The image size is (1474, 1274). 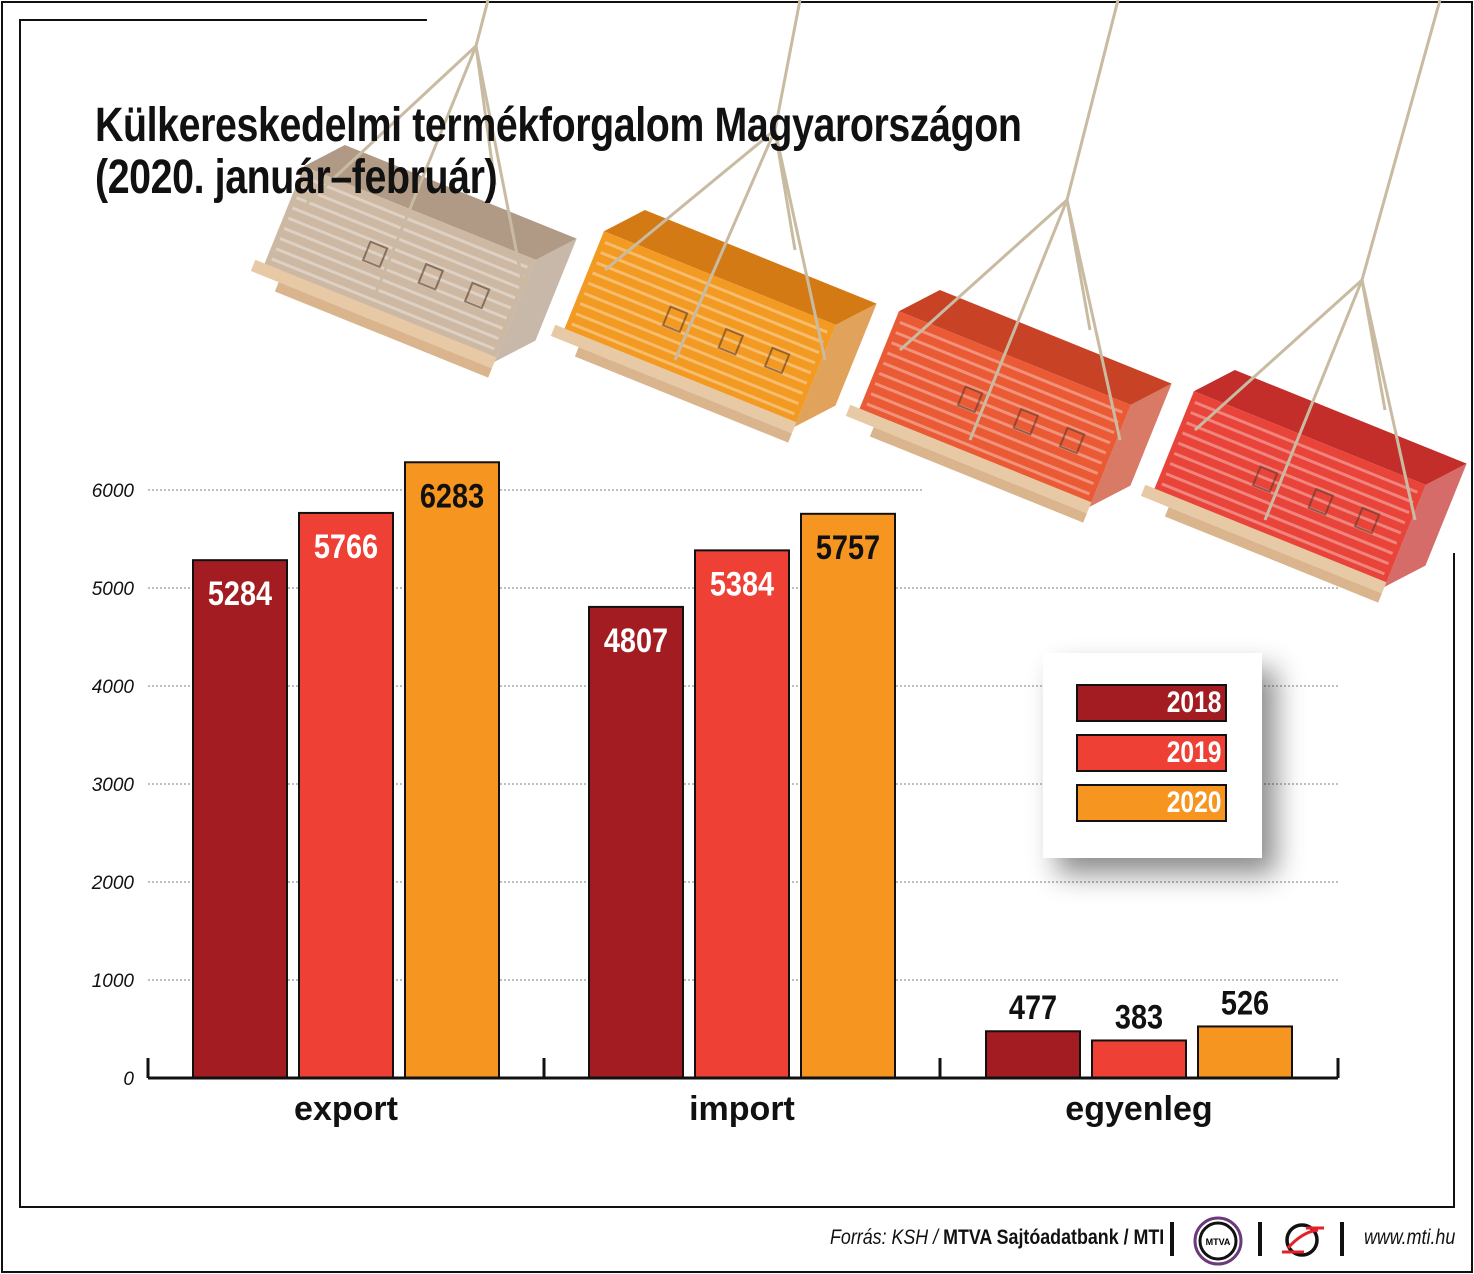 What do you see at coordinates (997, 1237) in the screenshot?
I see `source-text: Forrás: KSH / MTVA Sajtóadatbank / MTI` at bounding box center [997, 1237].